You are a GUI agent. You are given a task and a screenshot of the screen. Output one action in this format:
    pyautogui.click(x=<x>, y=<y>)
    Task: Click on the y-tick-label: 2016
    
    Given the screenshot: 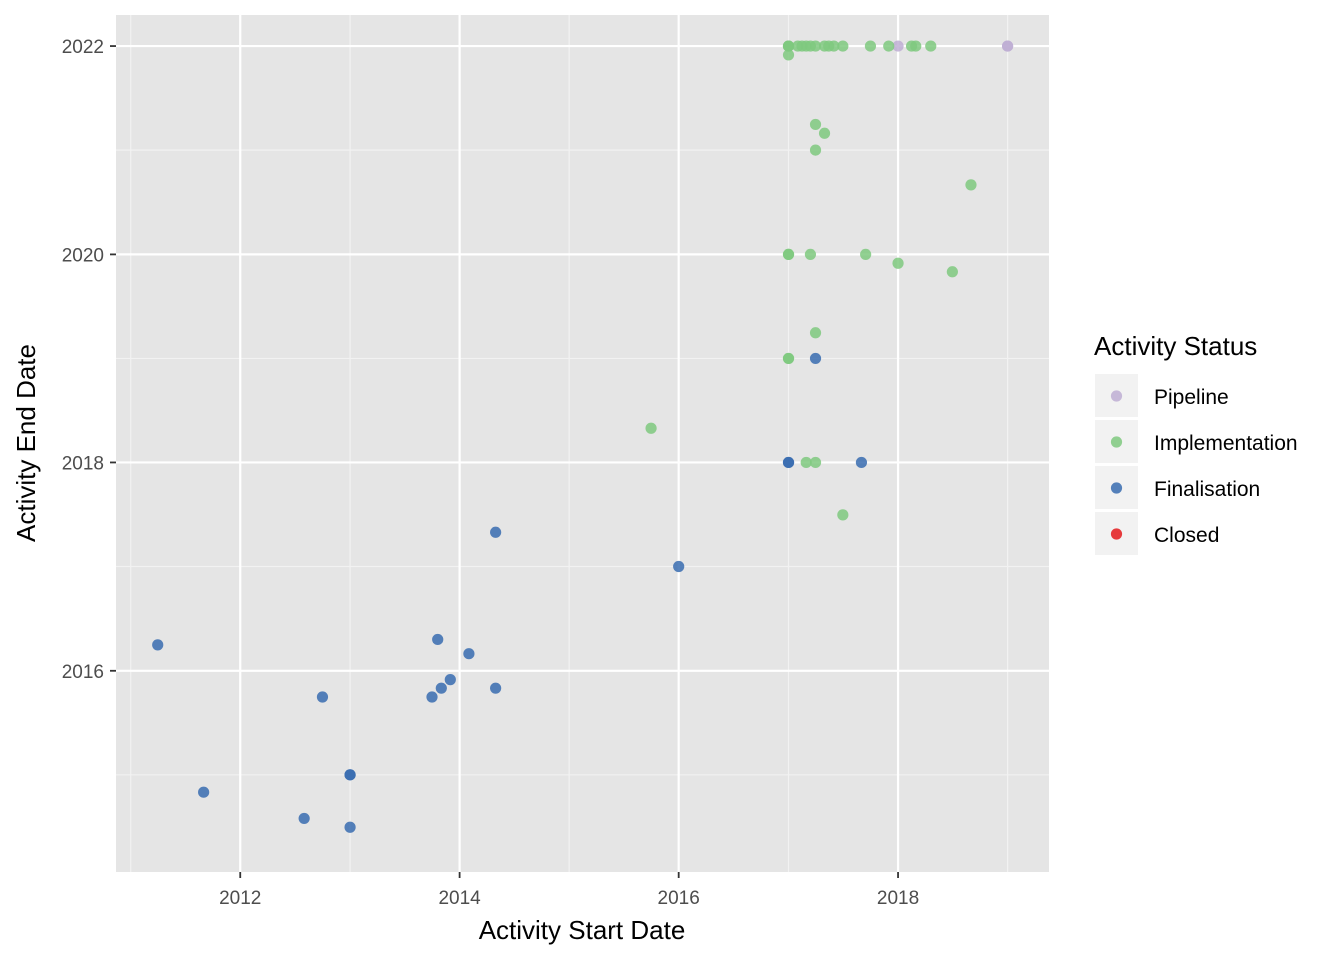 What is the action you would take?
    pyautogui.click(x=83, y=672)
    